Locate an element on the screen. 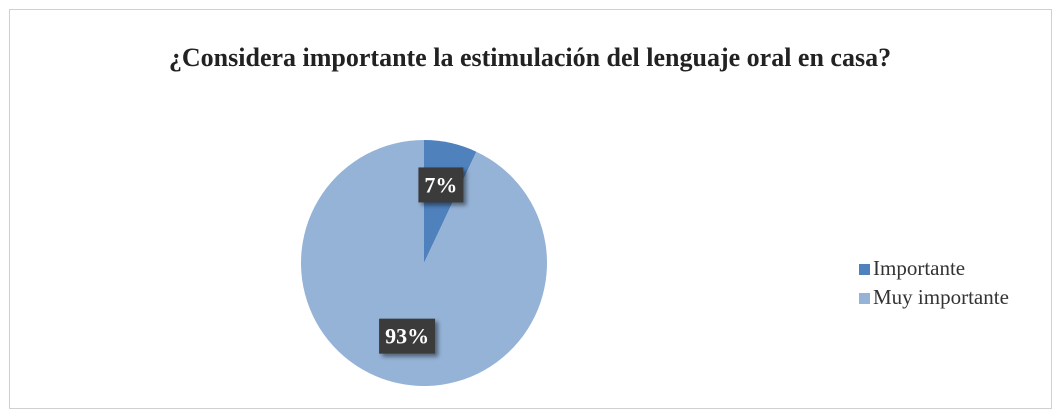 This screenshot has width=1057, height=409. value-label: 93% is located at coordinates (407, 336).